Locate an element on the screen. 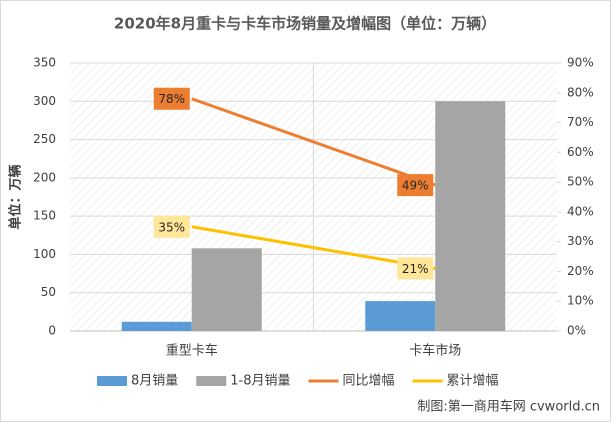 This screenshot has width=611, height=422. y-tick-label: 100 is located at coordinates (44, 254).